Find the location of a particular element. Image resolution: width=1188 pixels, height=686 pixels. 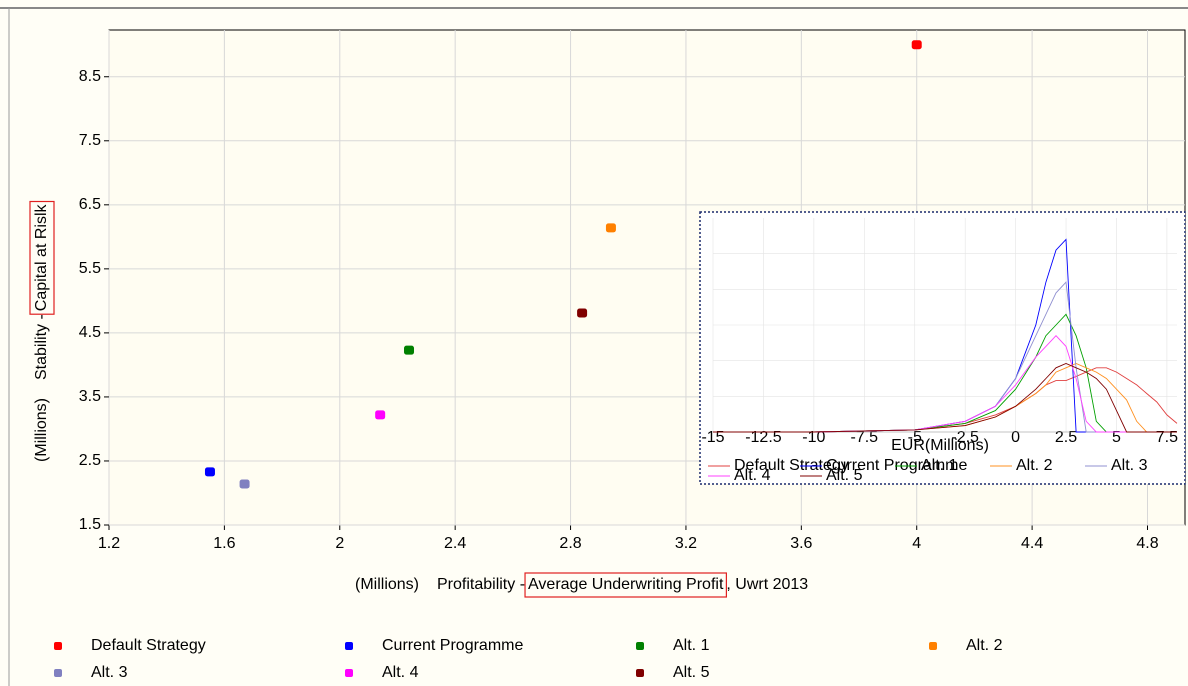

x-tick-label: 0 is located at coordinates (1015, 437).